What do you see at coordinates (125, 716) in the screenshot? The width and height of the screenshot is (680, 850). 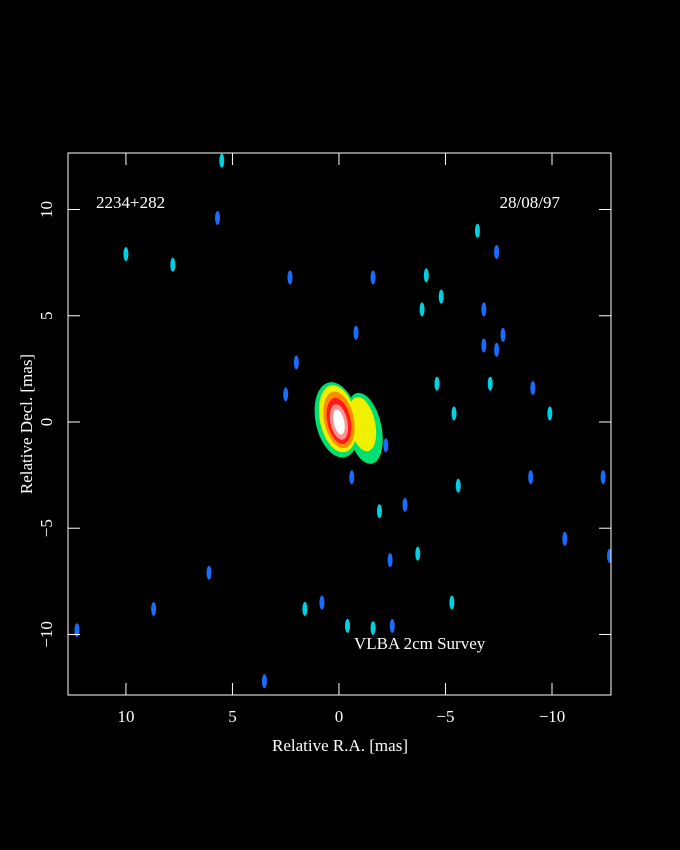 I see `x-tick-label: 10` at bounding box center [125, 716].